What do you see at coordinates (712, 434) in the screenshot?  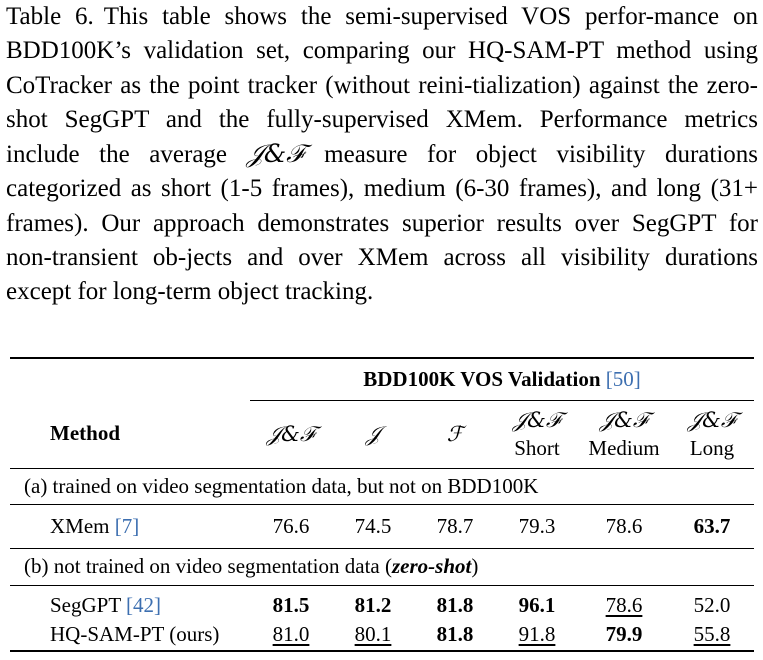 I see `col-header-jf-long: 𝒥&ℱ Long` at bounding box center [712, 434].